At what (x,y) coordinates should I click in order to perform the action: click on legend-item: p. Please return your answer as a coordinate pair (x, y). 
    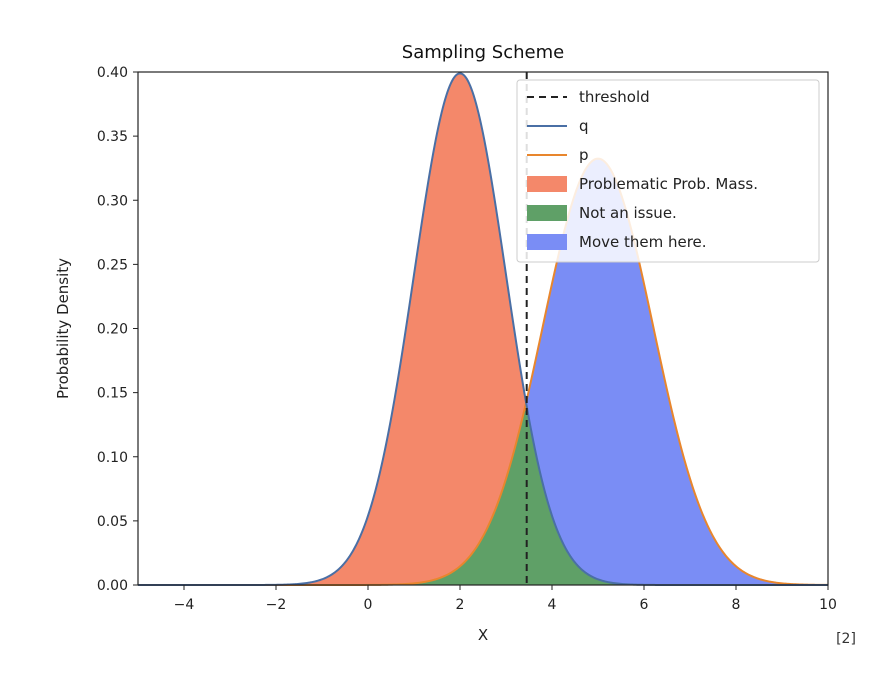
    Looking at the image, I should click on (558, 155).